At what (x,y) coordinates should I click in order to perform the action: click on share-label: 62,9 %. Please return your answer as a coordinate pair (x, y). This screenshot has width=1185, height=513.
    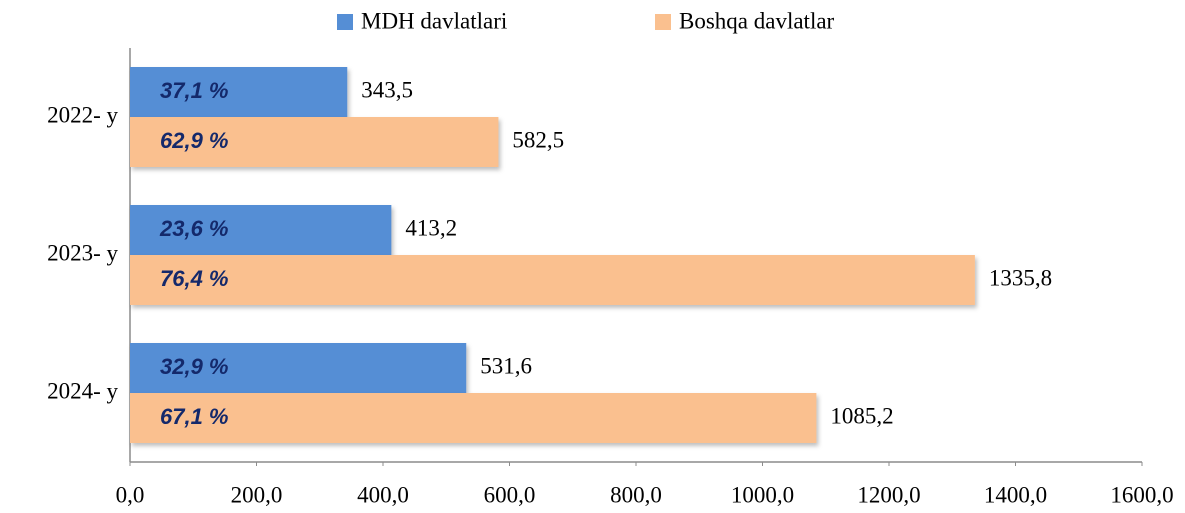
    Looking at the image, I should click on (194, 140).